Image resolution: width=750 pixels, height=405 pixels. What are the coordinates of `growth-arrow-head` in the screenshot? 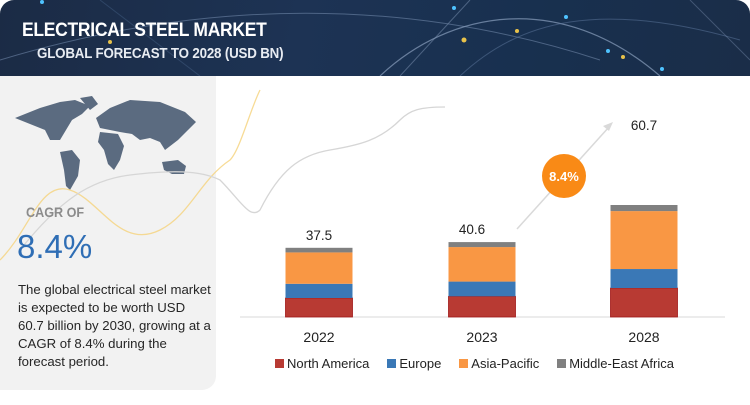 It's located at (608, 126).